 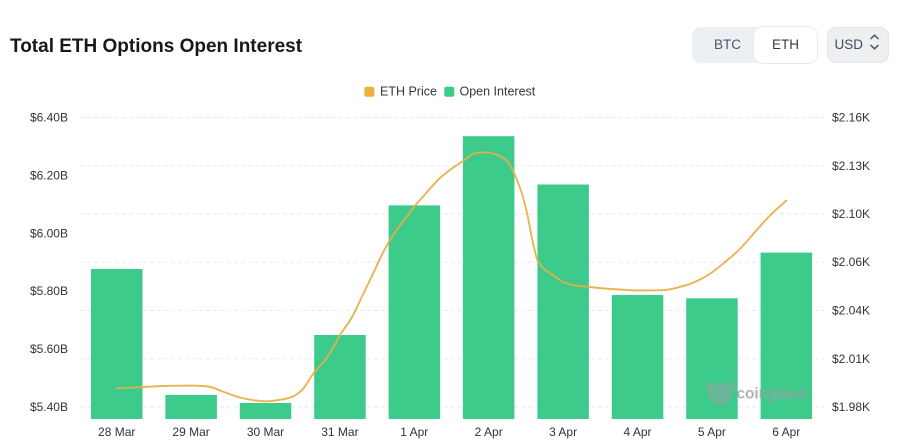 What do you see at coordinates (49, 175) in the screenshot?
I see `svg-text: $6.20B` at bounding box center [49, 175].